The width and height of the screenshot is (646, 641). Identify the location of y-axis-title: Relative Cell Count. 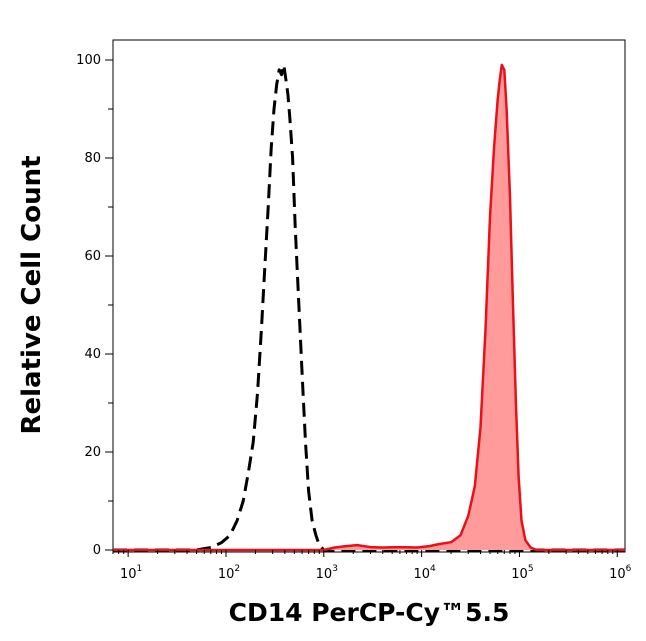
(32, 294).